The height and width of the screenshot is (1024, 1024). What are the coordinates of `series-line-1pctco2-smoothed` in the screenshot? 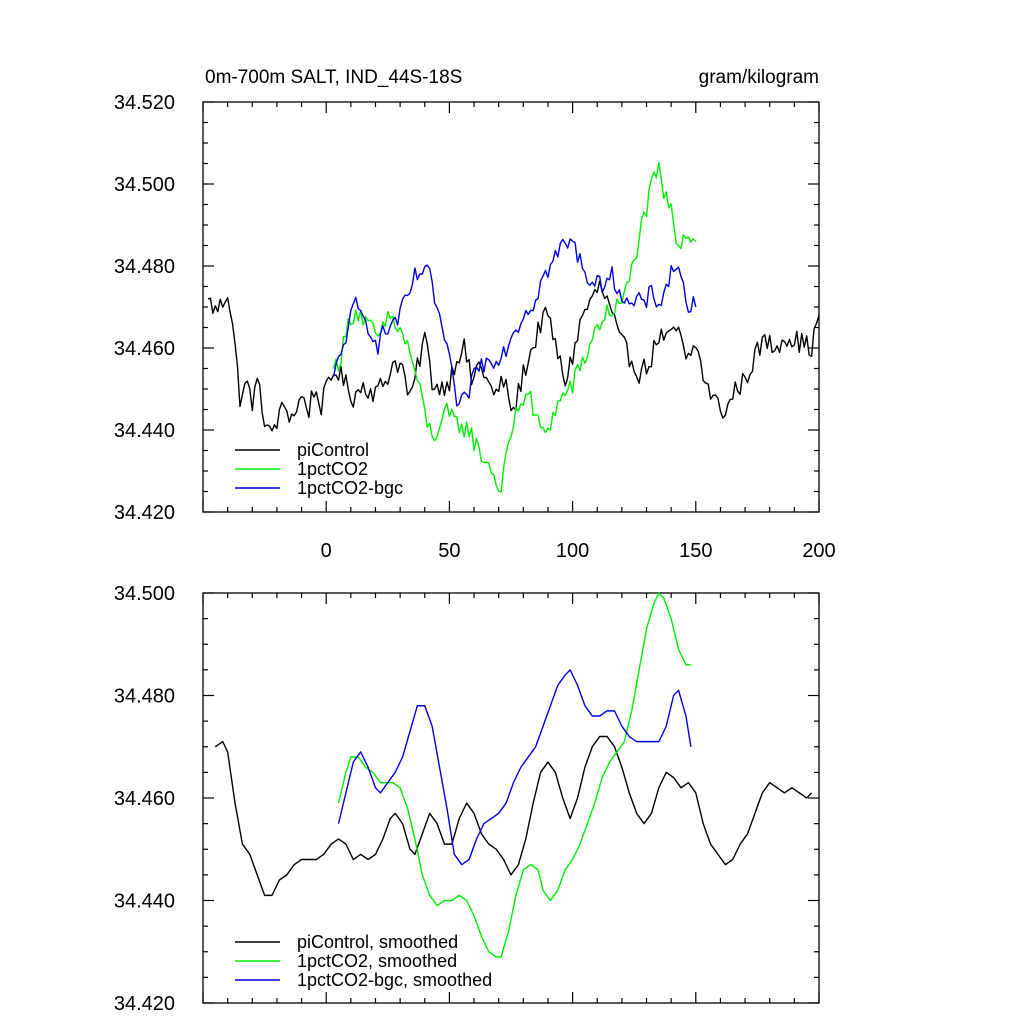 It's located at (514, 775).